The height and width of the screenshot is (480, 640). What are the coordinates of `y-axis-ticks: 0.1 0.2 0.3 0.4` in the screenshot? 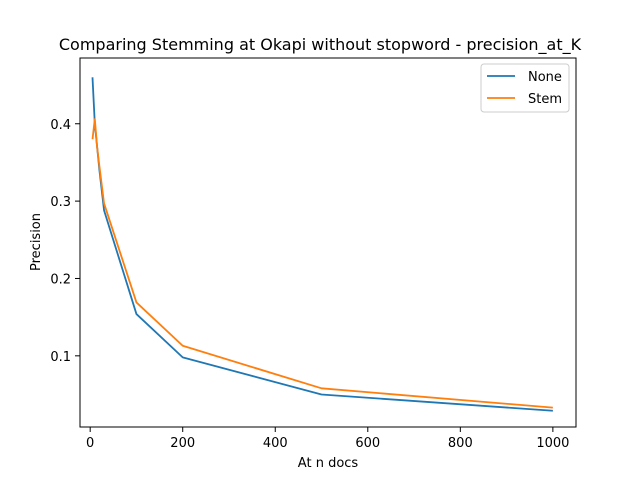 It's located at (65, 241).